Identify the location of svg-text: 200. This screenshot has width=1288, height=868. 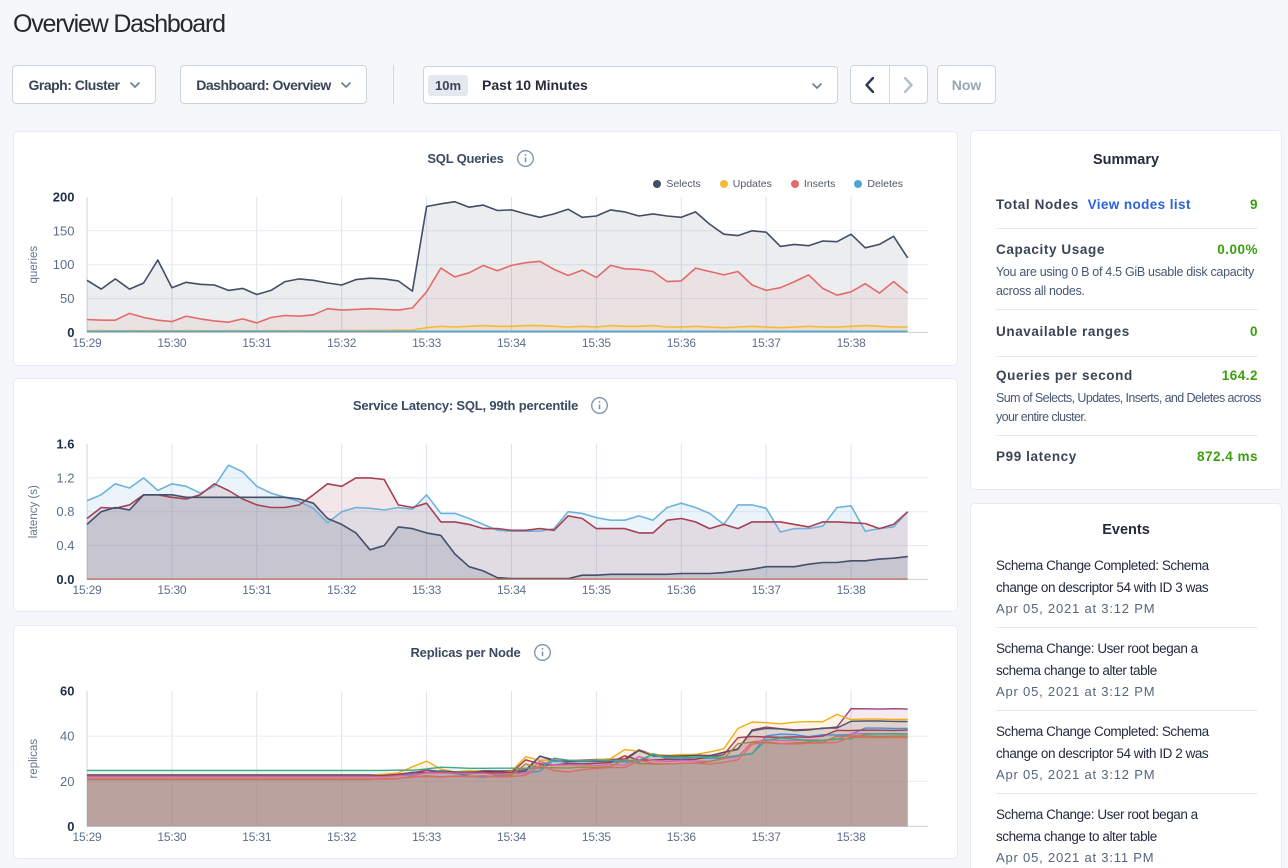
(64, 197).